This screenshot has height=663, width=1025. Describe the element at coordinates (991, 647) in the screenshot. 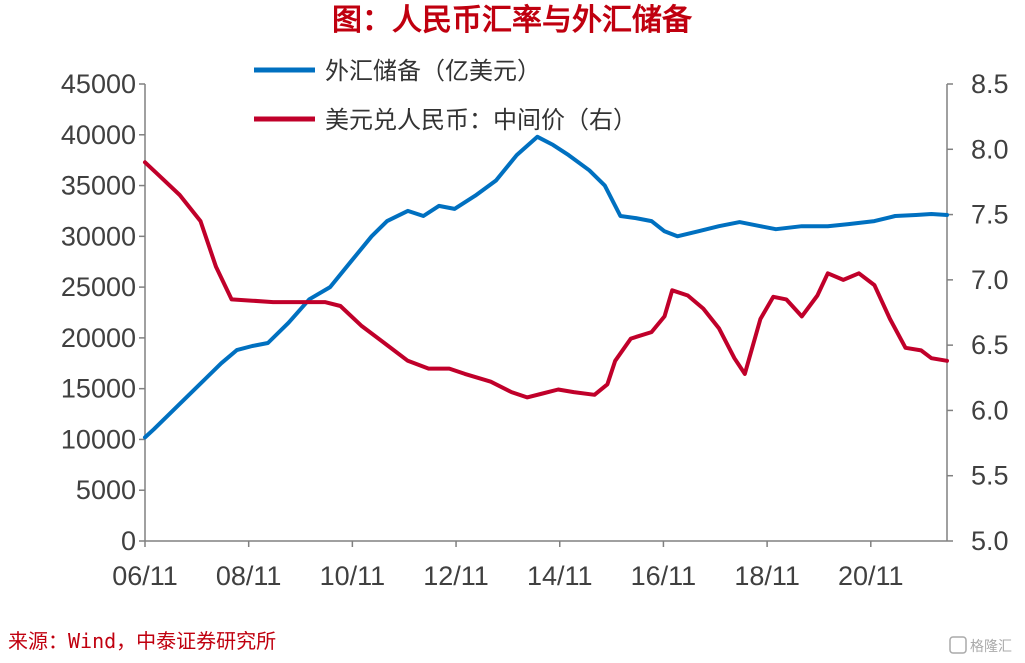

I see `watermark-text: 格隆汇` at that location.